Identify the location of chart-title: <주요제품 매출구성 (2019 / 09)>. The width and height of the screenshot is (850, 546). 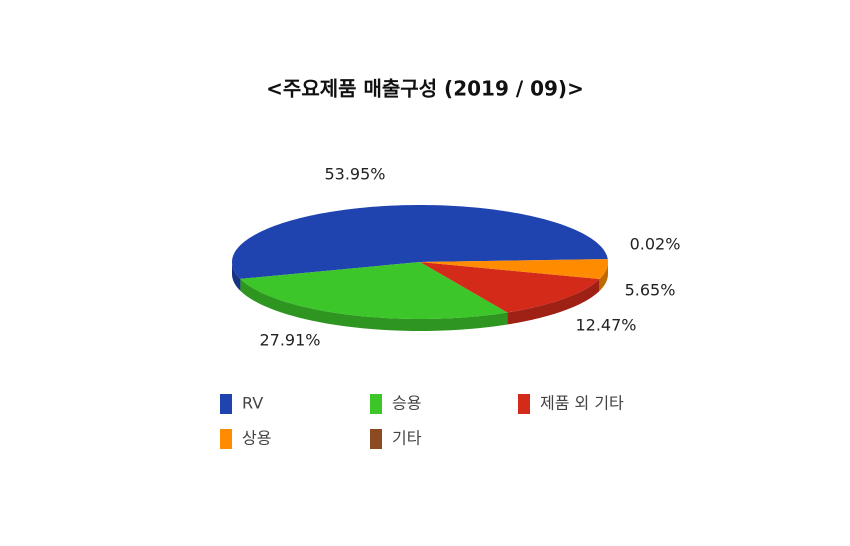
(425, 89).